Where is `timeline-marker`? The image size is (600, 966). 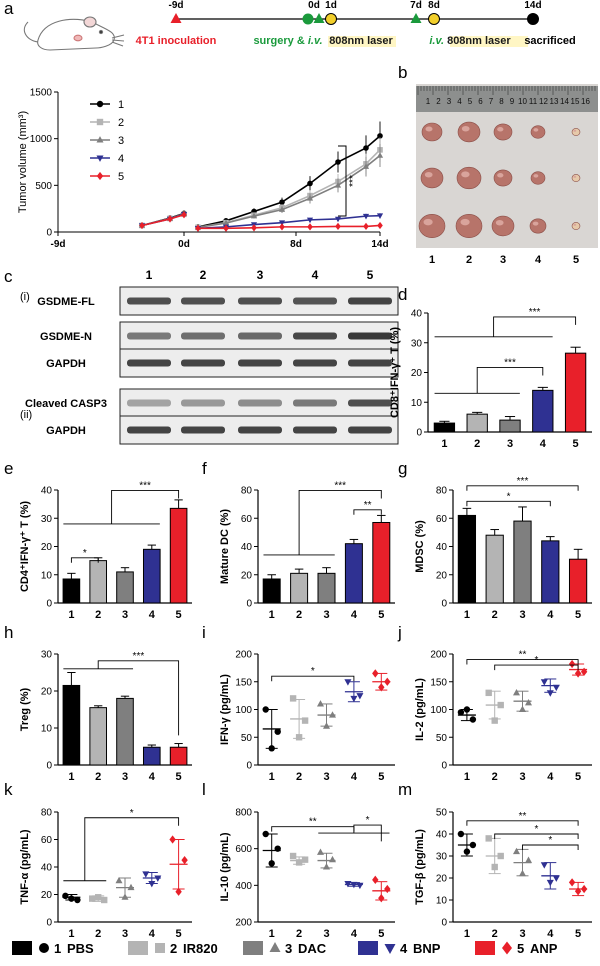
timeline-marker is located at coordinates (308, 19).